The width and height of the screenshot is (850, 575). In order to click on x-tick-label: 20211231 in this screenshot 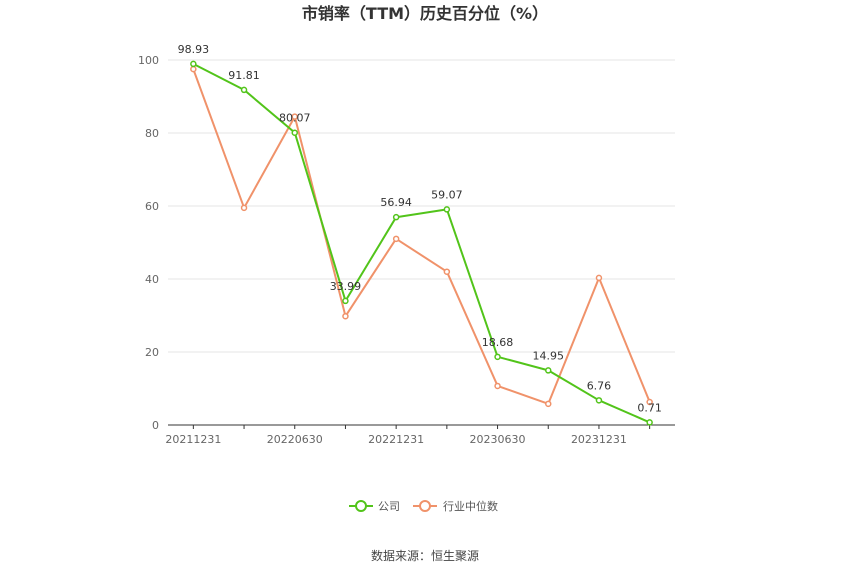, I will do `click(193, 439)`.